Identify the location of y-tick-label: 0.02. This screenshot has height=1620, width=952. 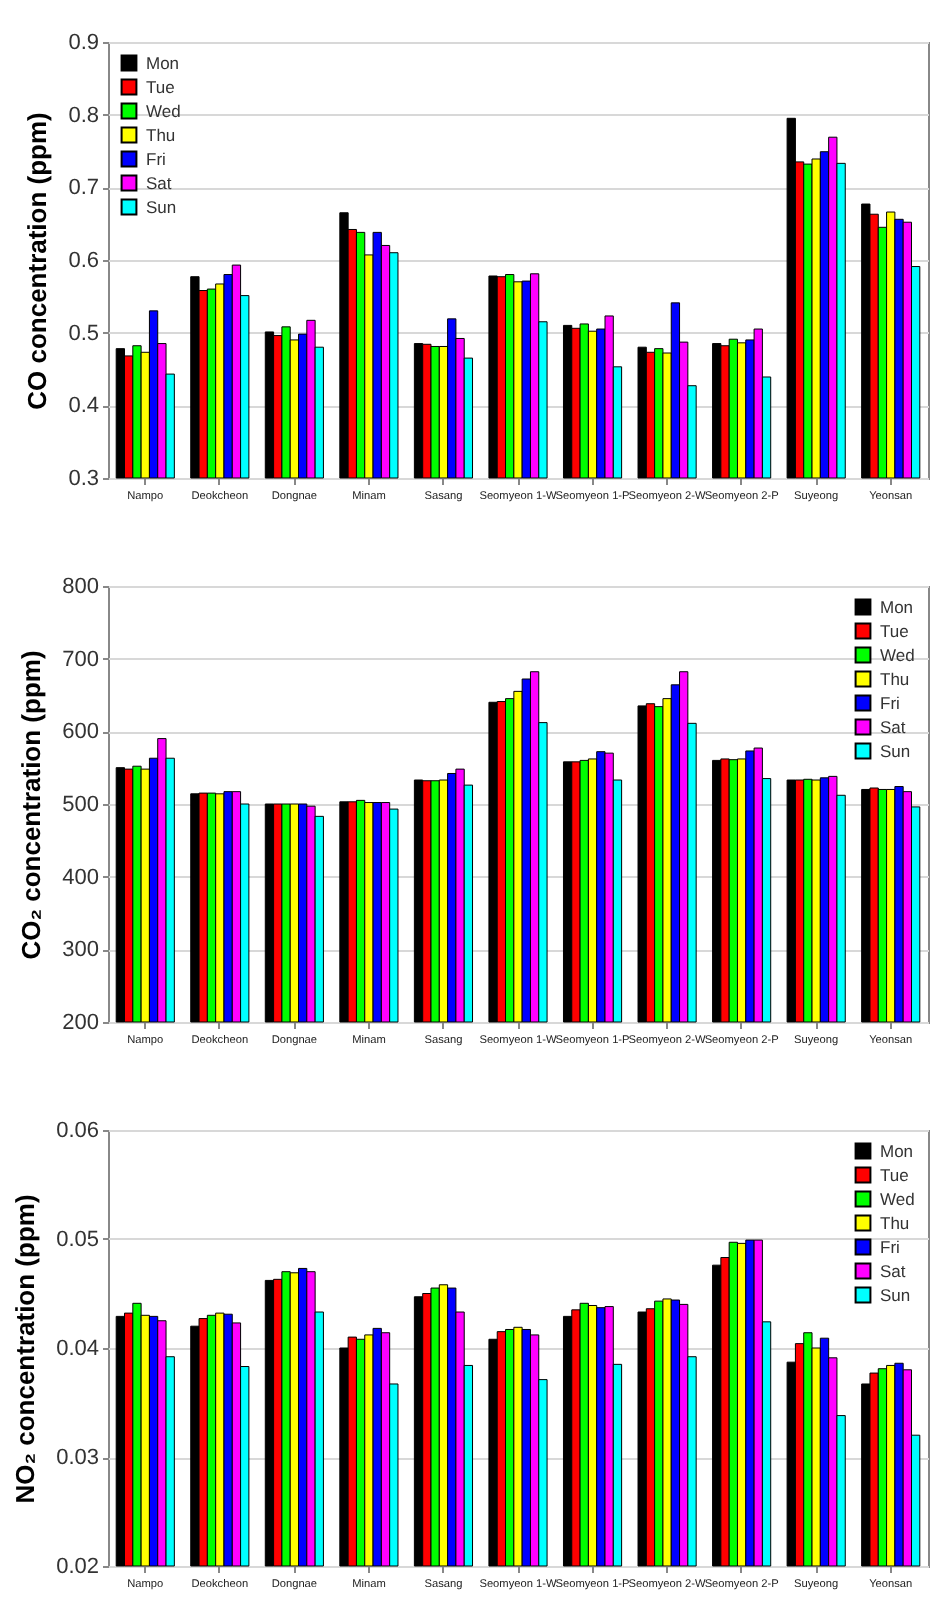
(77, 1567).